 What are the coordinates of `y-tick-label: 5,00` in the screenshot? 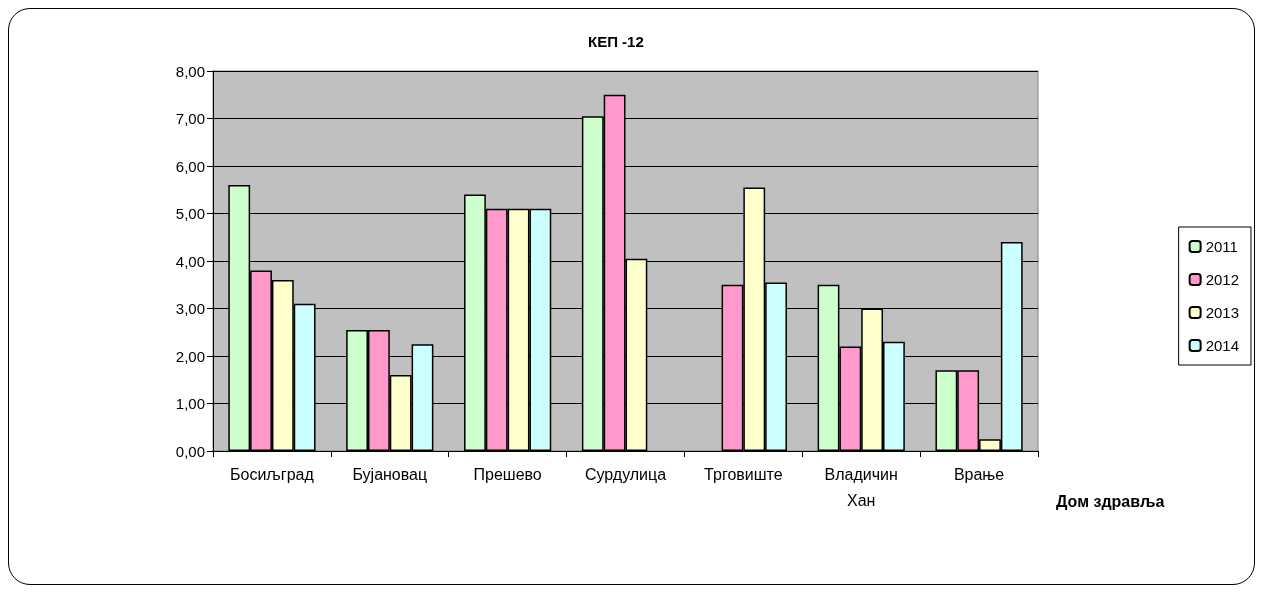 It's located at (190, 213).